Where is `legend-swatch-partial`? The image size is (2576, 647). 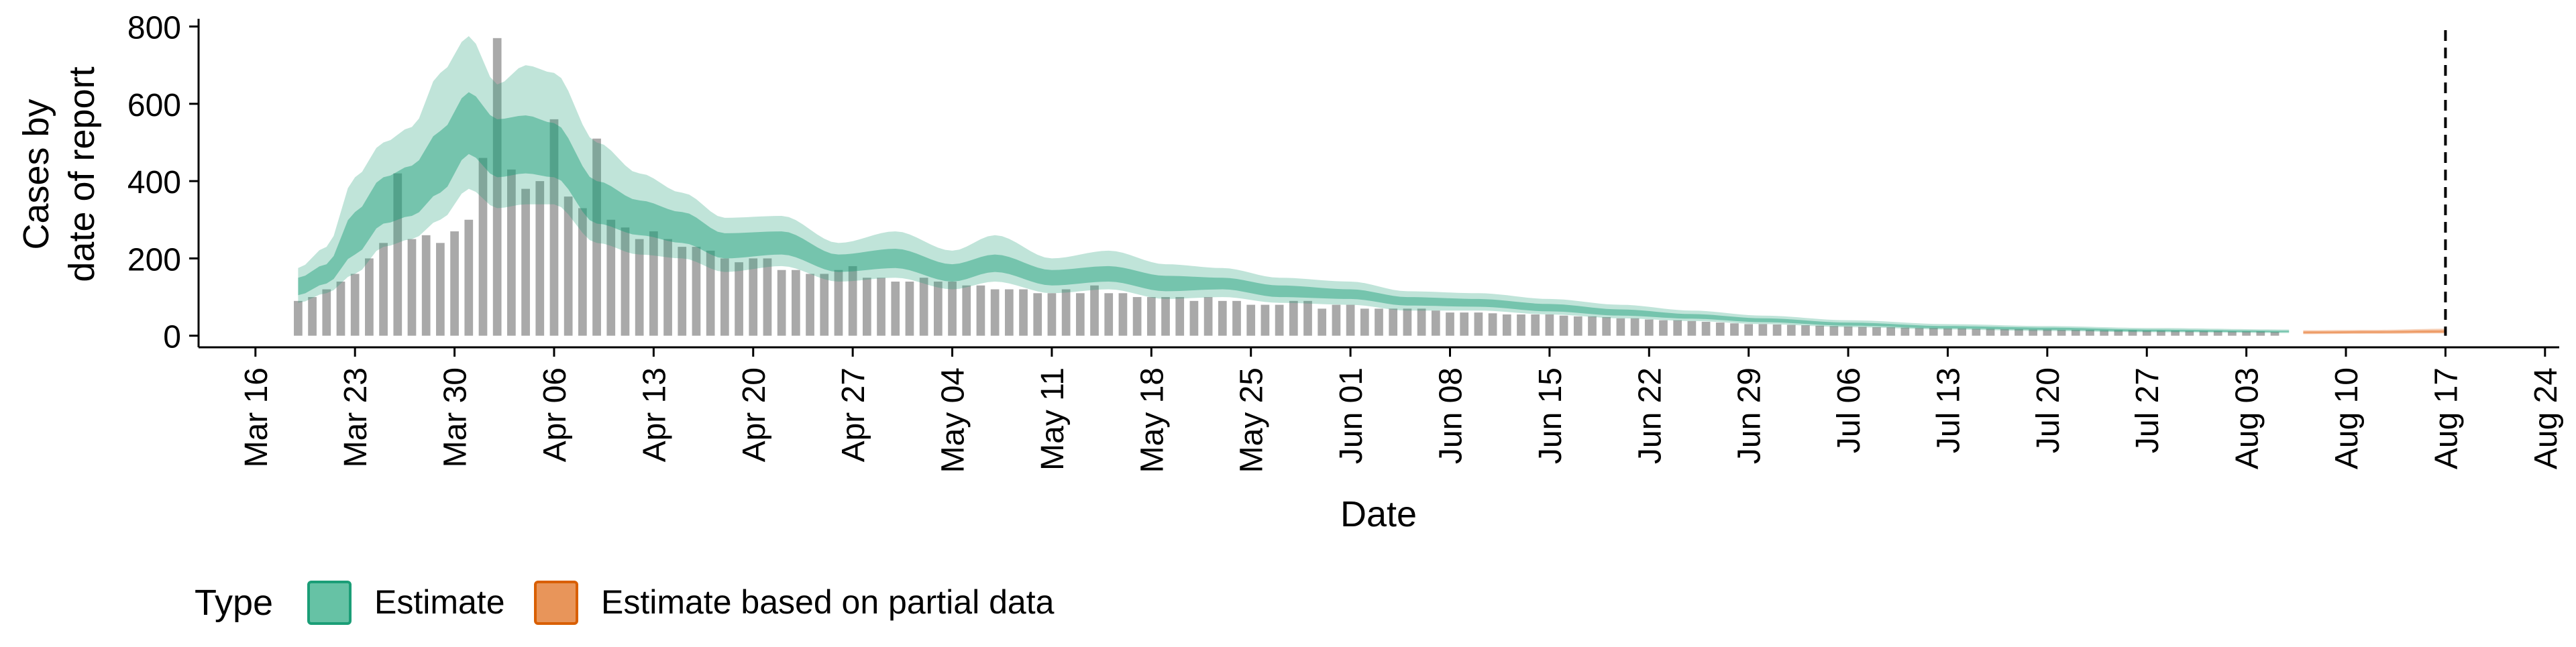 legend-swatch-partial is located at coordinates (556, 603).